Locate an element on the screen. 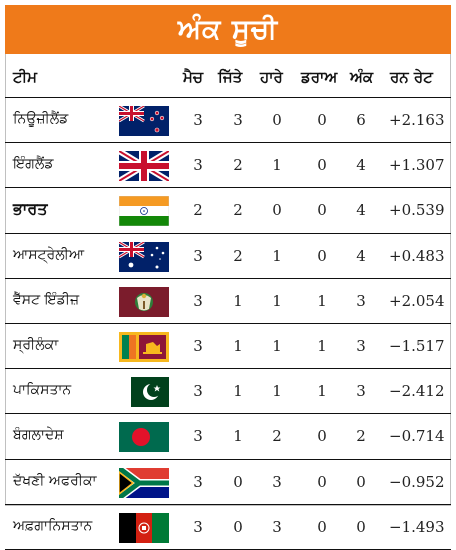 This screenshot has height=550, width=456. west-indies-flag is located at coordinates (144, 301).